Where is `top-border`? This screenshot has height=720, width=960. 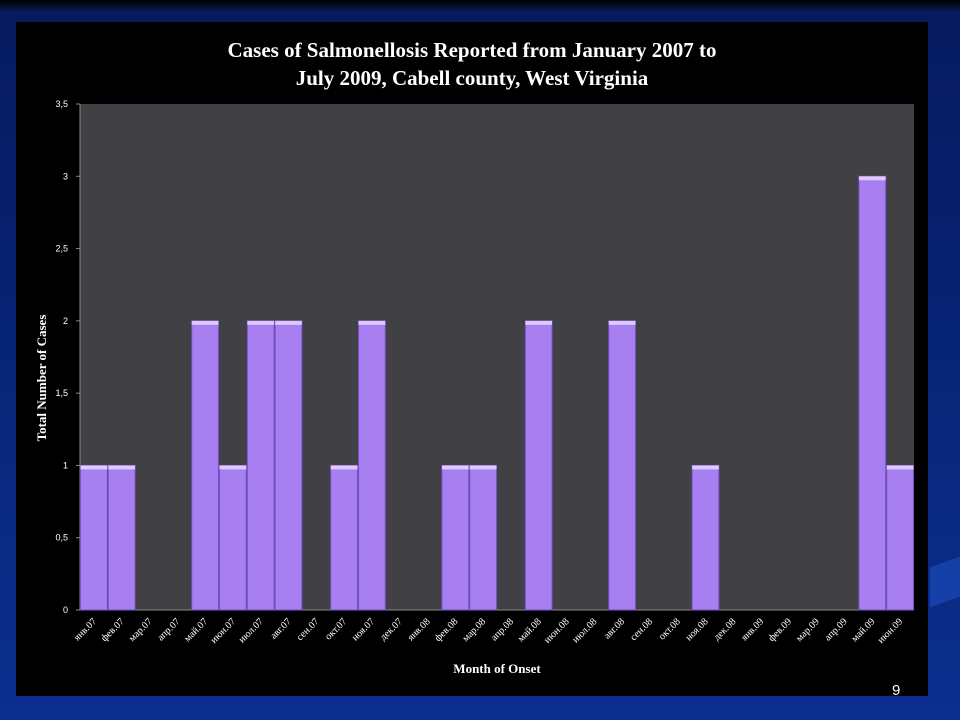 top-border is located at coordinates (480, 7).